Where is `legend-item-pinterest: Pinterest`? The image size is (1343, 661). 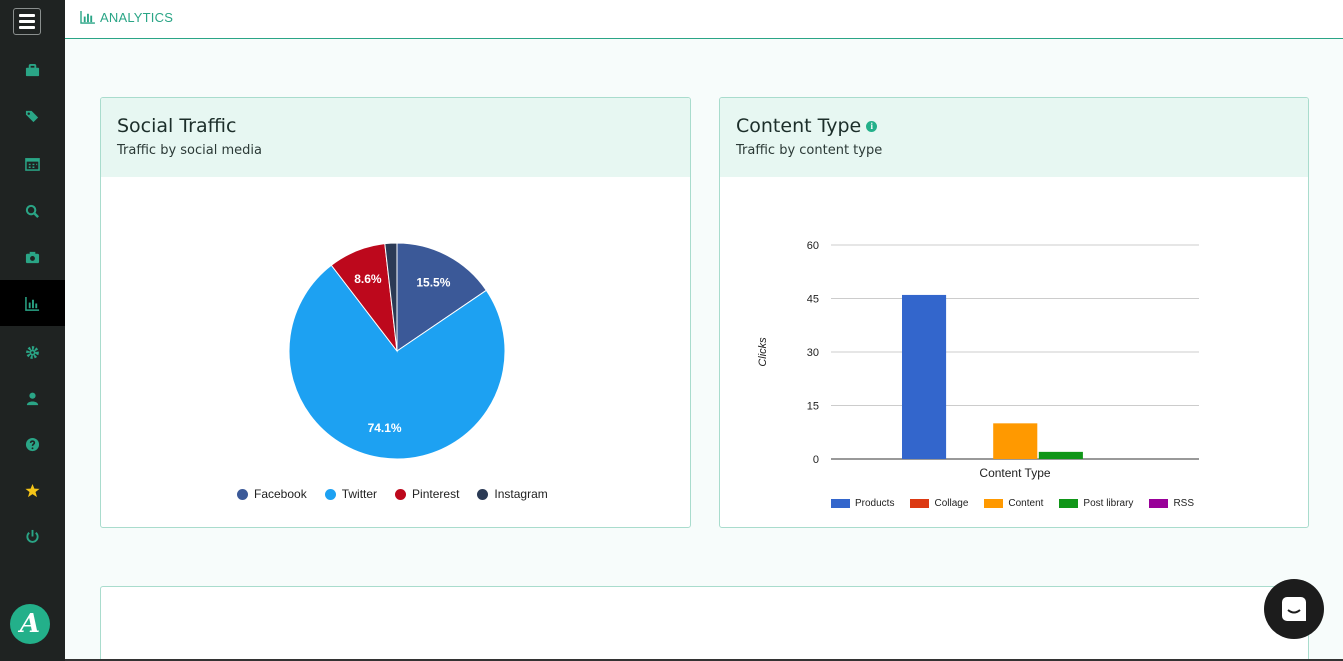 legend-item-pinterest: Pinterest is located at coordinates (427, 494).